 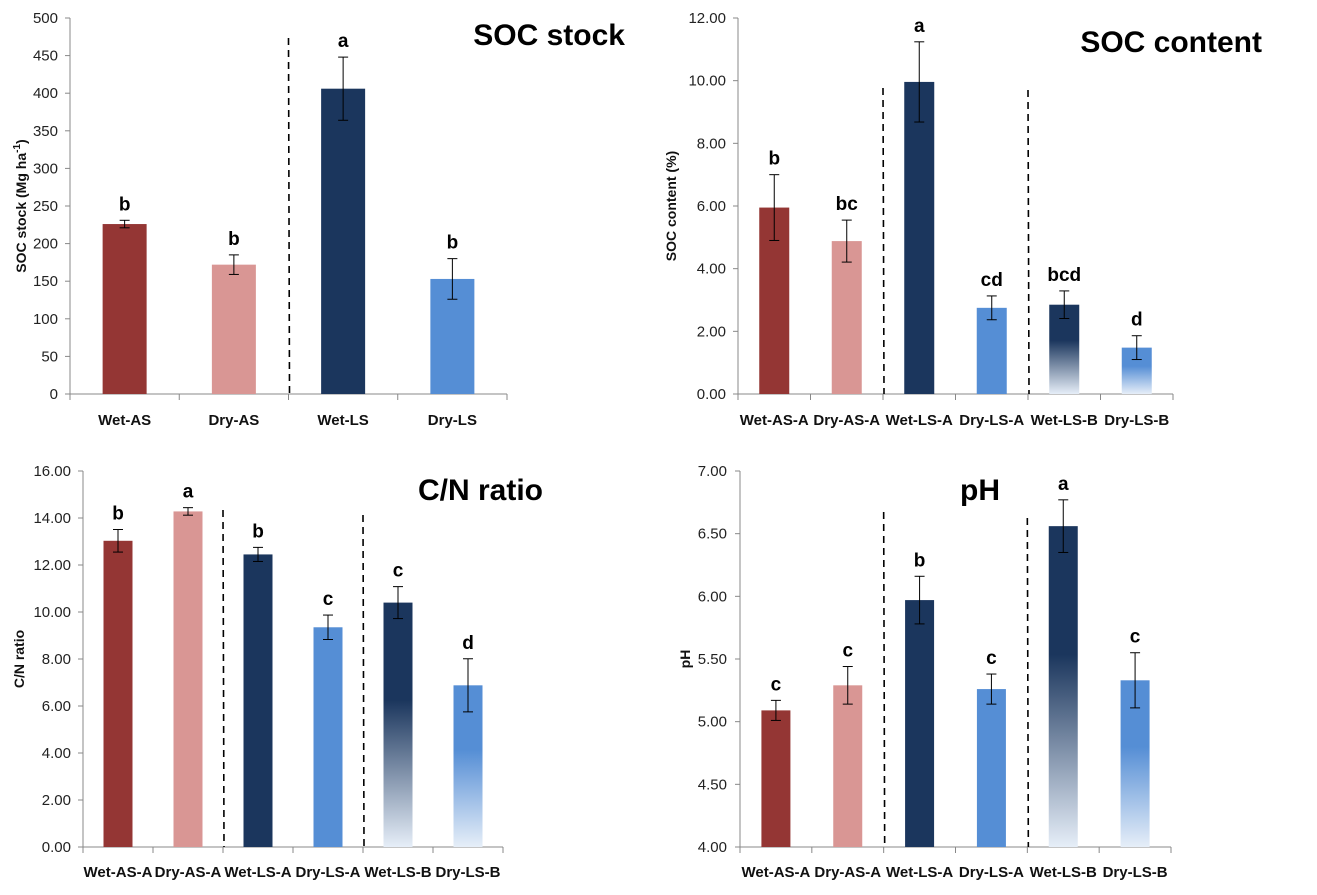 I want to click on y-tick-label: 5.00, so click(x=712, y=722).